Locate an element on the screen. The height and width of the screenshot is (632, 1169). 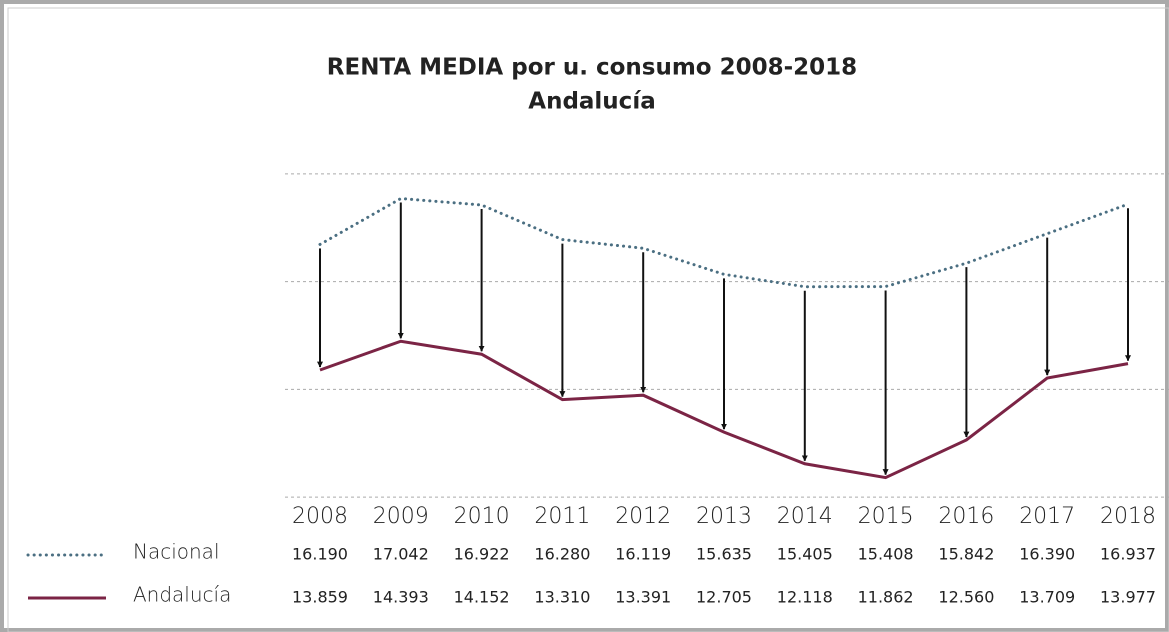
x-tick-label: 2014 is located at coordinates (805, 516).